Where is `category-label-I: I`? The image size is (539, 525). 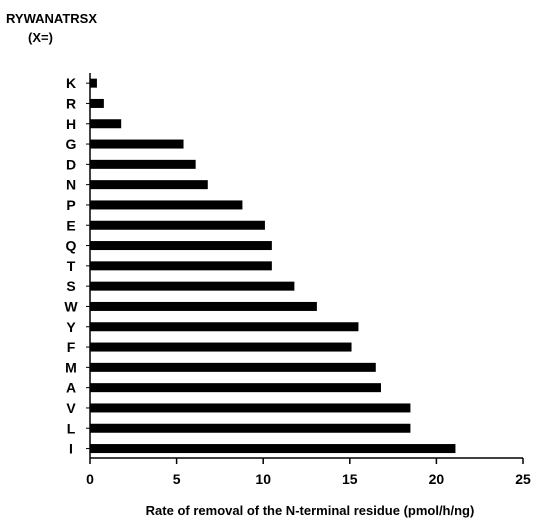
category-label-I: I is located at coordinates (71, 449).